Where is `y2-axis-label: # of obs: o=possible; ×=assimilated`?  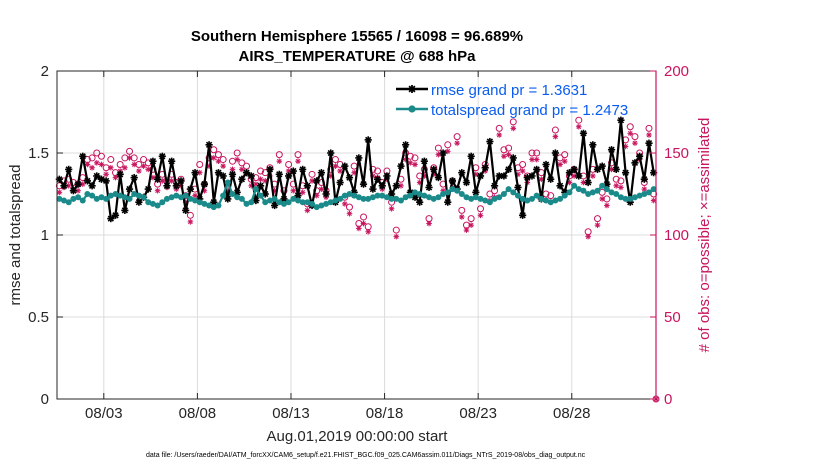 y2-axis-label: # of obs: o=possible; ×=assimilated is located at coordinates (704, 235).